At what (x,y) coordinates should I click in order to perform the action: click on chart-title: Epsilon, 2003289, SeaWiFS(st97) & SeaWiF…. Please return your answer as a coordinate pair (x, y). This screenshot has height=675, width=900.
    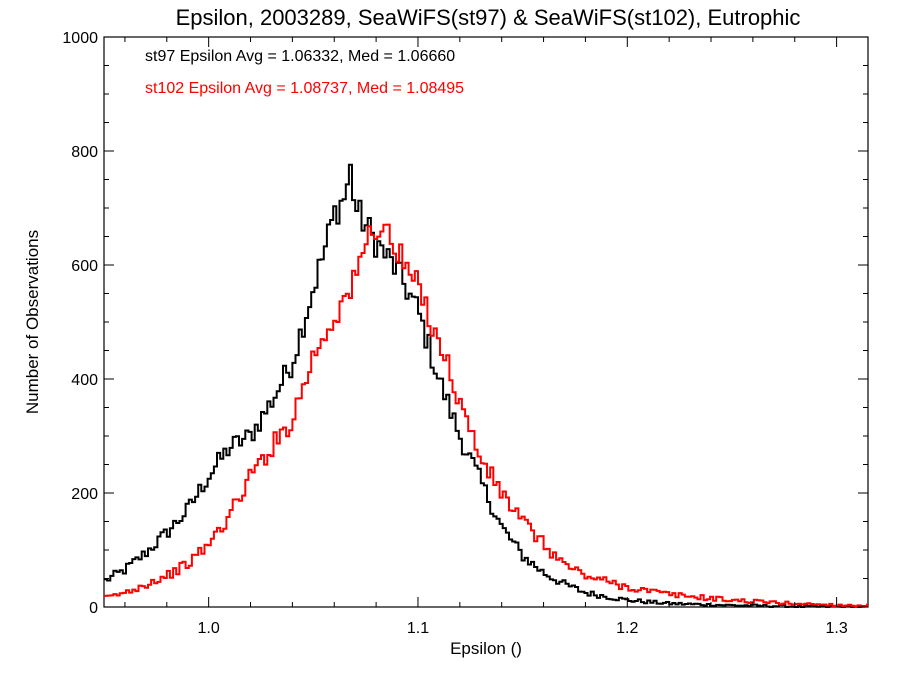
    Looking at the image, I should click on (488, 17).